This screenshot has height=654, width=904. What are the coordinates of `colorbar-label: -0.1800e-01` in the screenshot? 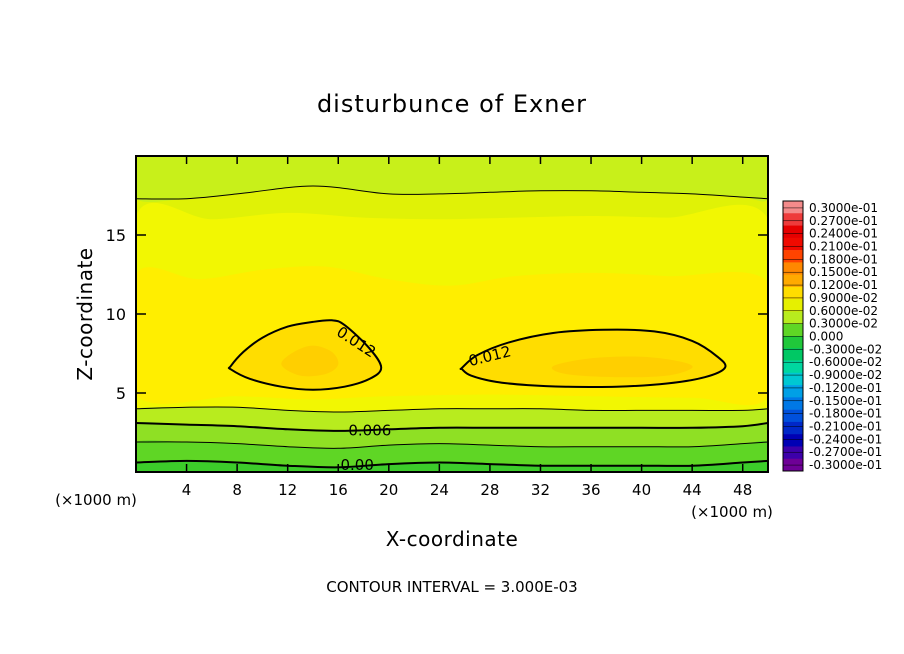 It's located at (845, 414).